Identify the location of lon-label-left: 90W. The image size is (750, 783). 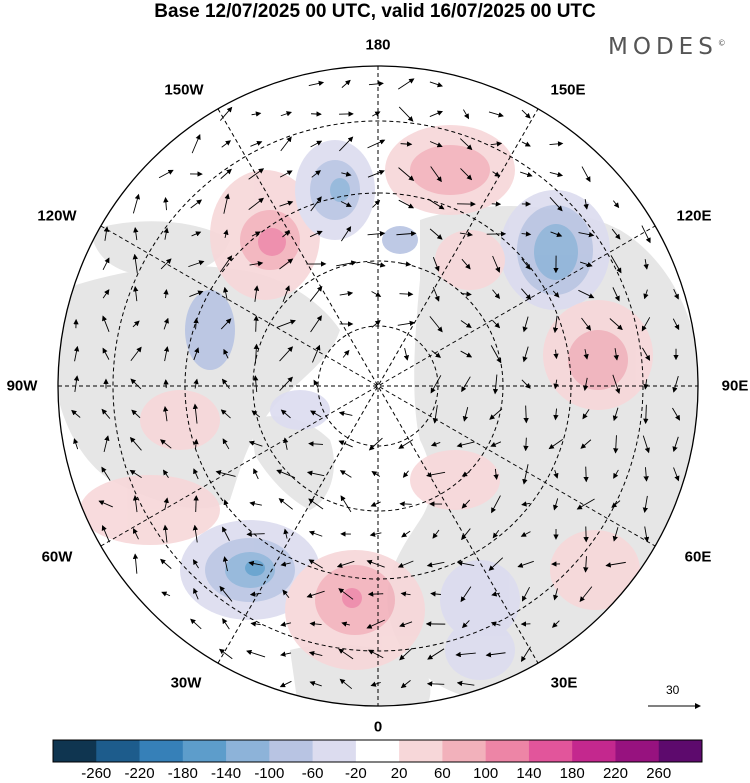
(22, 386).